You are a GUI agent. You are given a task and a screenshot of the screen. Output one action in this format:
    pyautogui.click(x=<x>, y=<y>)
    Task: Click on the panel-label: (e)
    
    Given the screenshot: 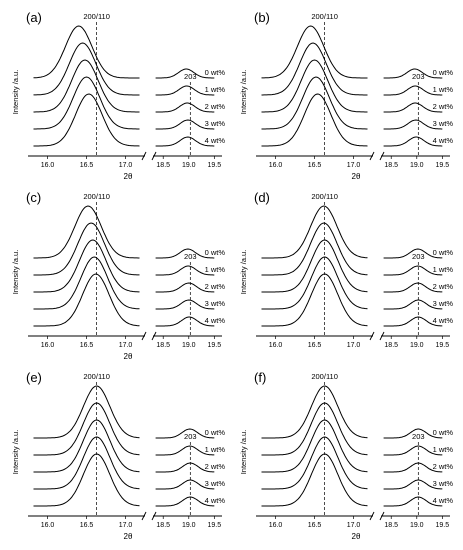 What is the action you would take?
    pyautogui.click(x=34, y=377)
    